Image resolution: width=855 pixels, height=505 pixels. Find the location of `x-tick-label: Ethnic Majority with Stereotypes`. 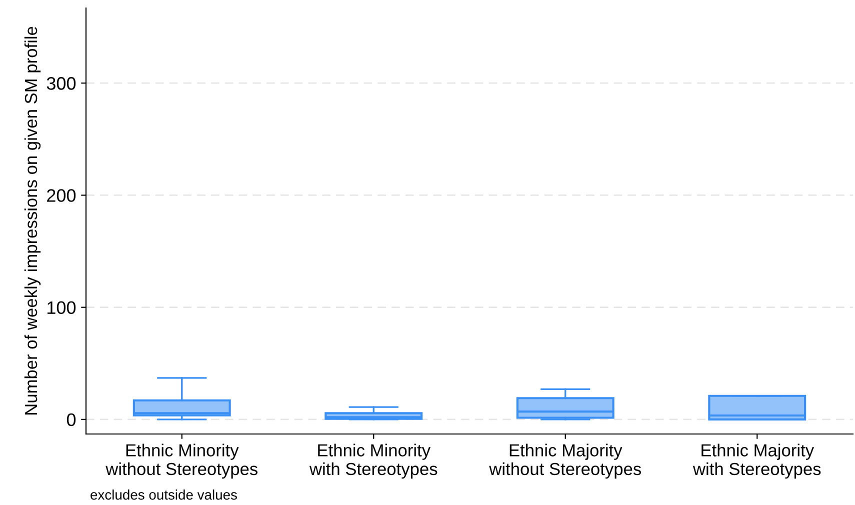

x-tick-label: Ethnic Majority with Stereotypes is located at coordinates (756, 461).